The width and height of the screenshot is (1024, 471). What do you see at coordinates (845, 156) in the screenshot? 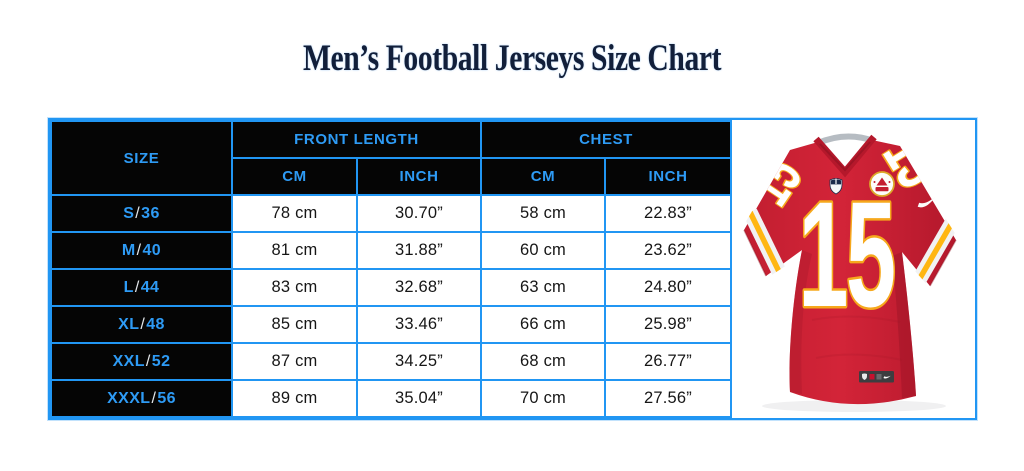
I see `collar-inner-shadow` at bounding box center [845, 156].